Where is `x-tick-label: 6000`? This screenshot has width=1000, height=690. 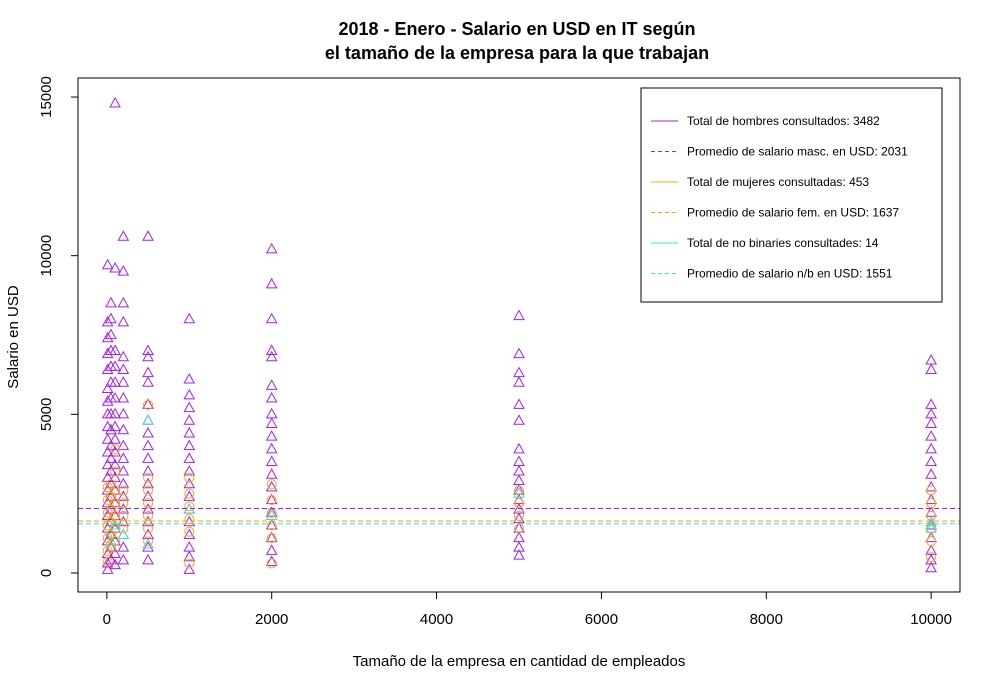 x-tick-label: 6000 is located at coordinates (601, 619).